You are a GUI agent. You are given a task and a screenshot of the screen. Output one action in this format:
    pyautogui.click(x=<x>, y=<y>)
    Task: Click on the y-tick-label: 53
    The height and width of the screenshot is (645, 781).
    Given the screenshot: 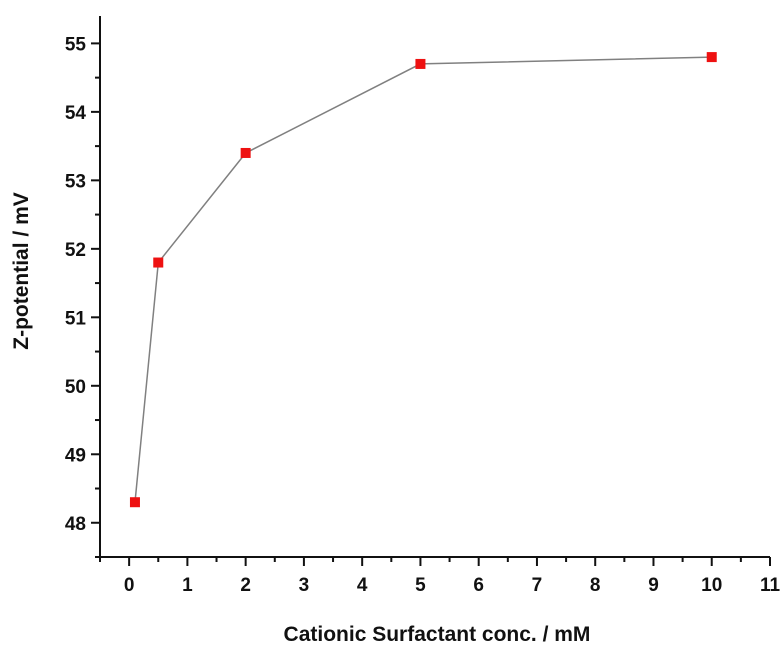 What is the action you would take?
    pyautogui.click(x=75, y=181)
    